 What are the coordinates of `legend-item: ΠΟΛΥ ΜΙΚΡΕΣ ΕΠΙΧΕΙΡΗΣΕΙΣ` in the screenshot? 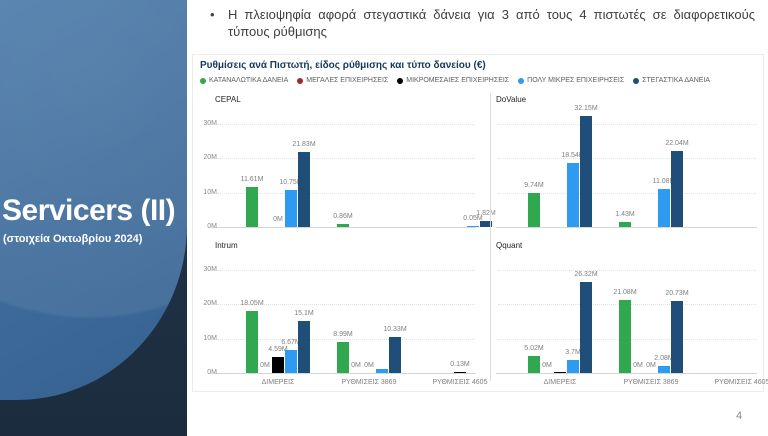 It's located at (571, 80).